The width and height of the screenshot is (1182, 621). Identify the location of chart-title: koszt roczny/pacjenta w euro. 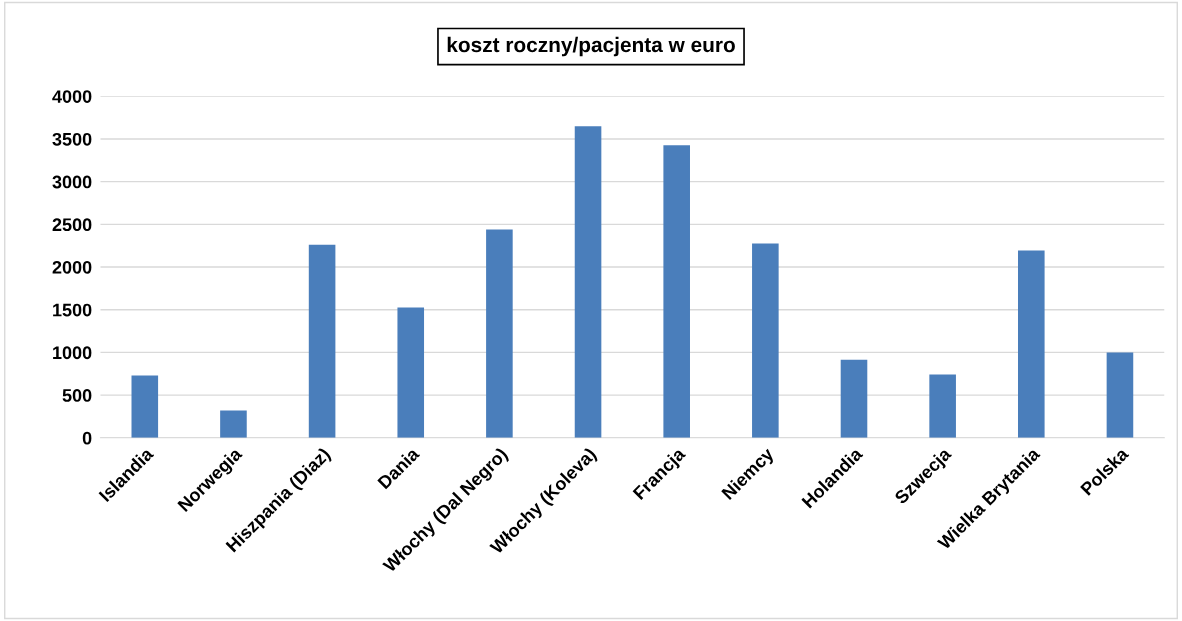
(591, 46).